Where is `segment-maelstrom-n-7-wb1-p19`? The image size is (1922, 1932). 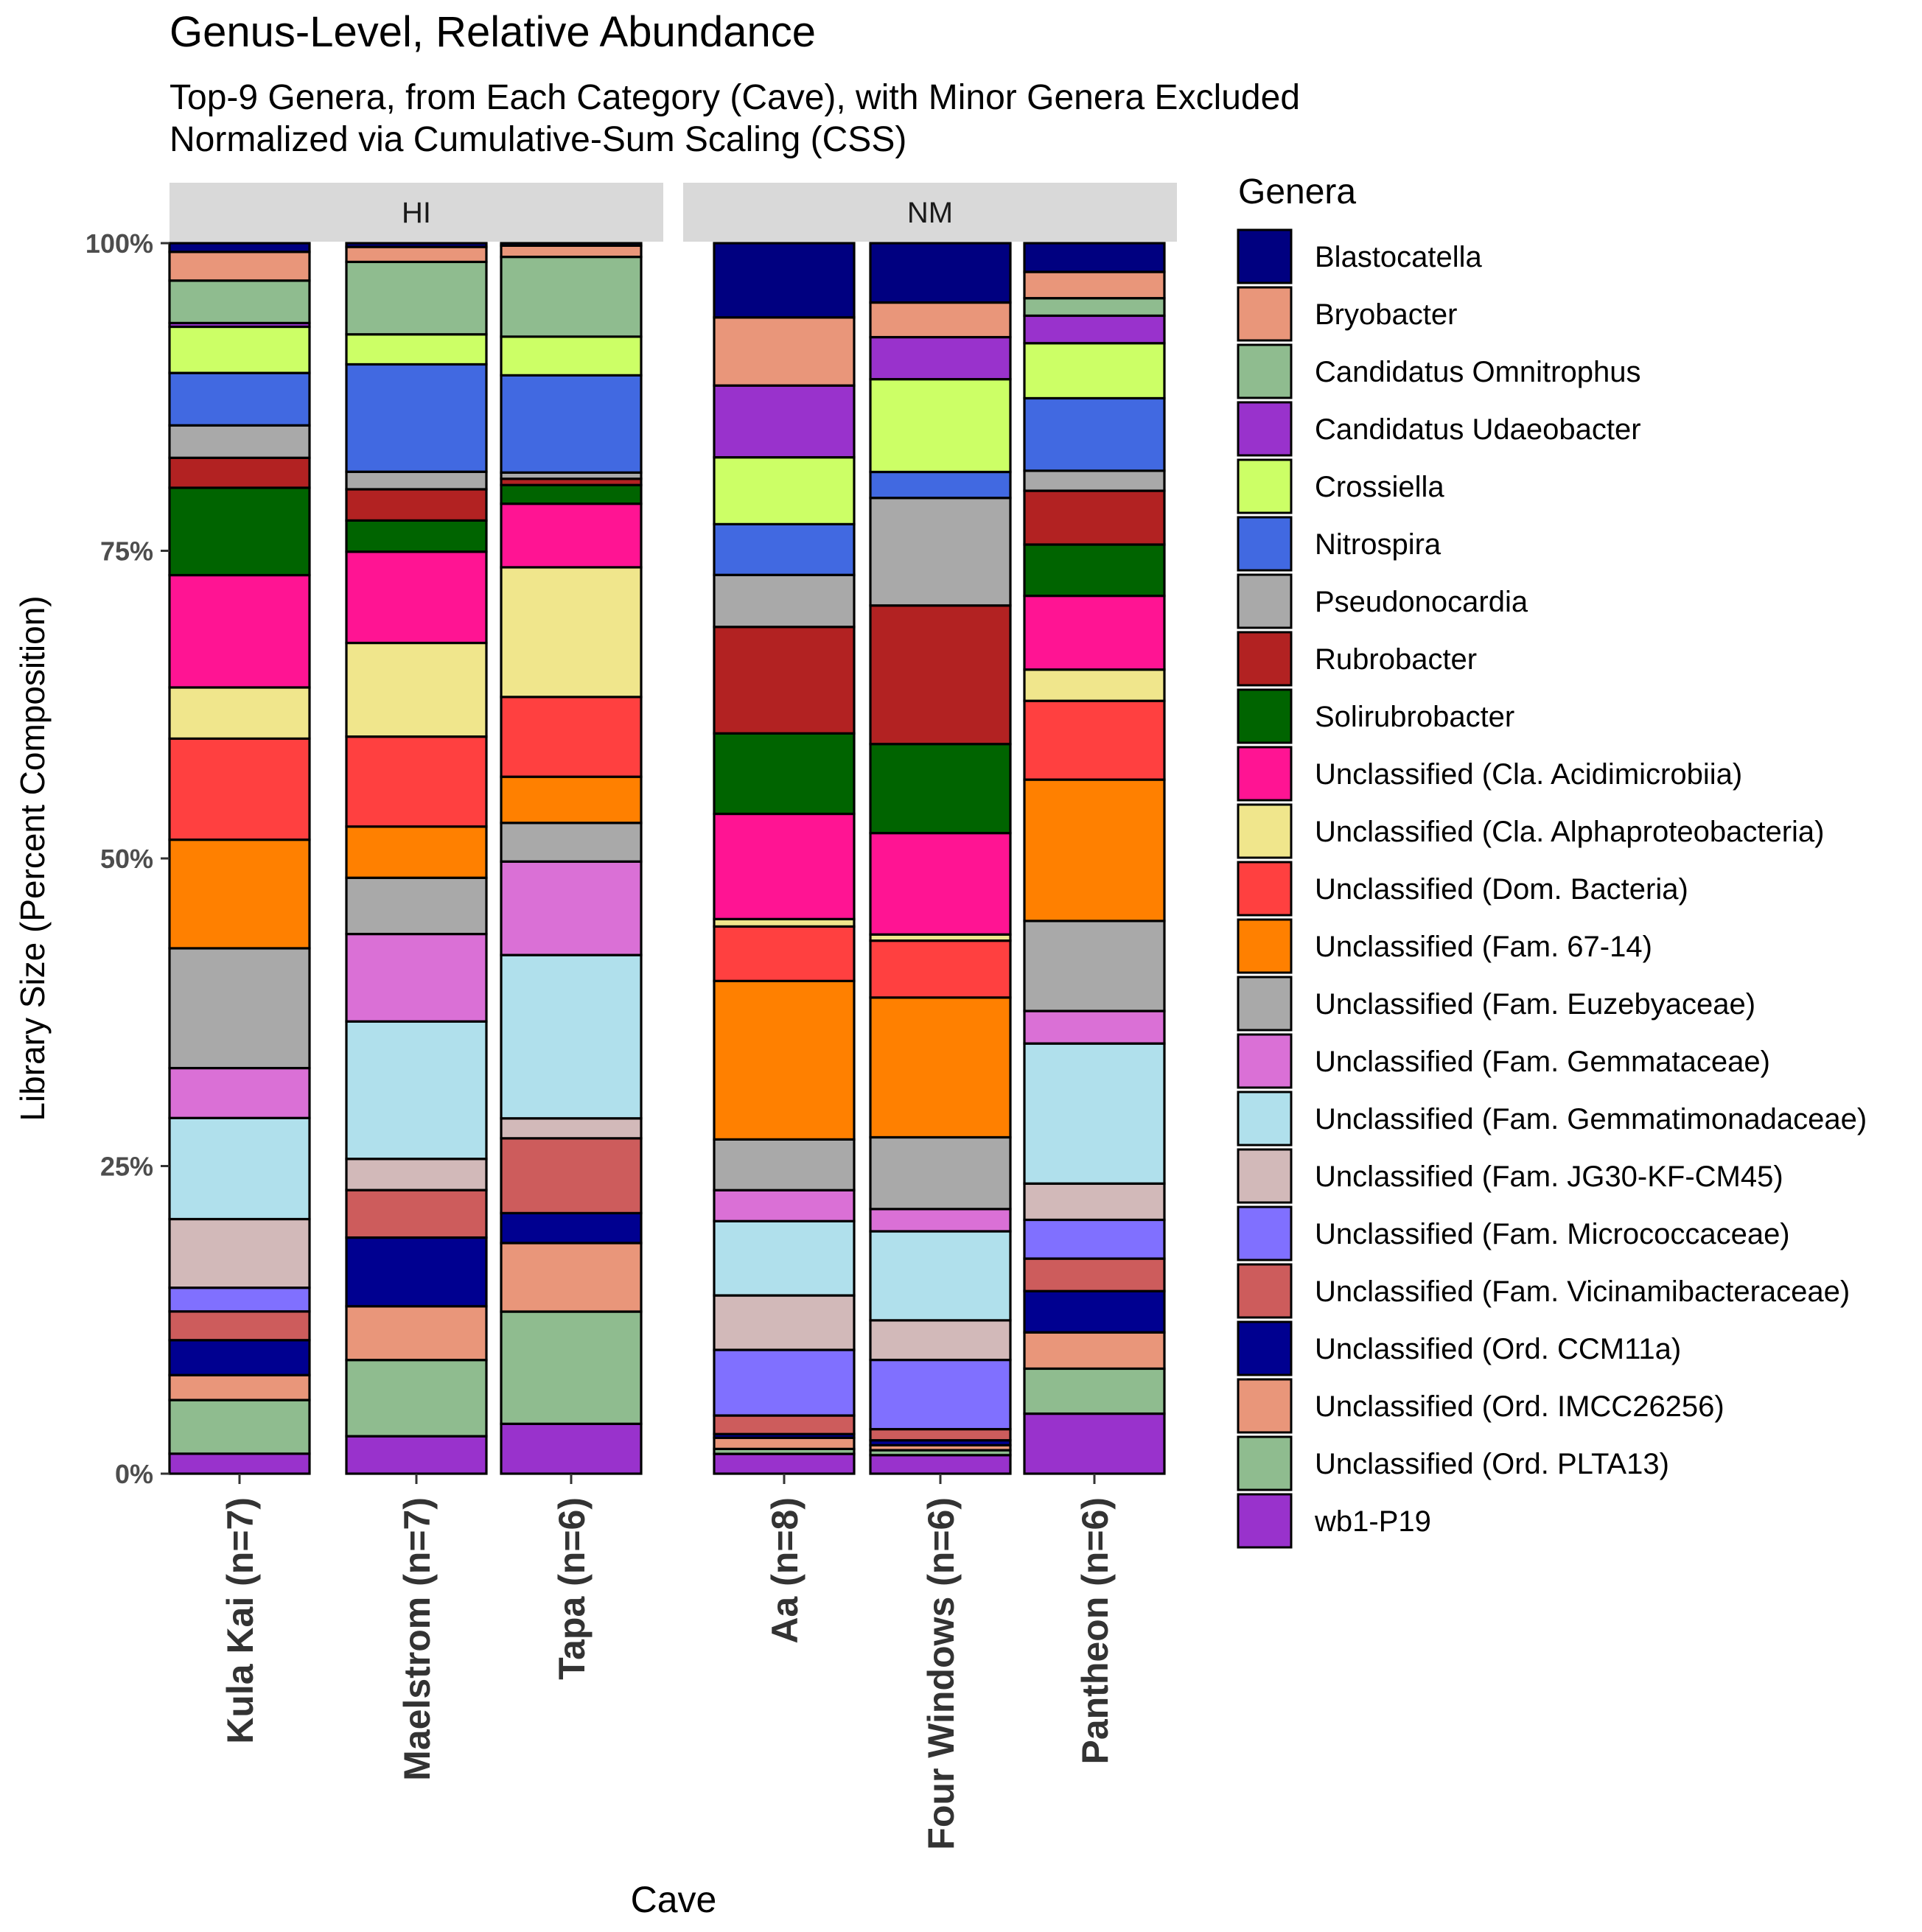
segment-maelstrom-n-7-wb1-p19 is located at coordinates (416, 1455).